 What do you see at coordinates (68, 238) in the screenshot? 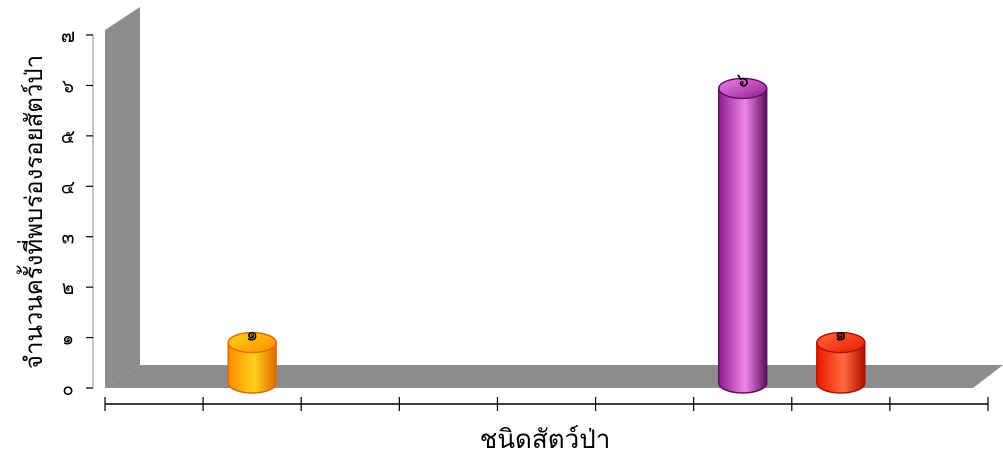
I see `y-tick-label: ๓` at bounding box center [68, 238].